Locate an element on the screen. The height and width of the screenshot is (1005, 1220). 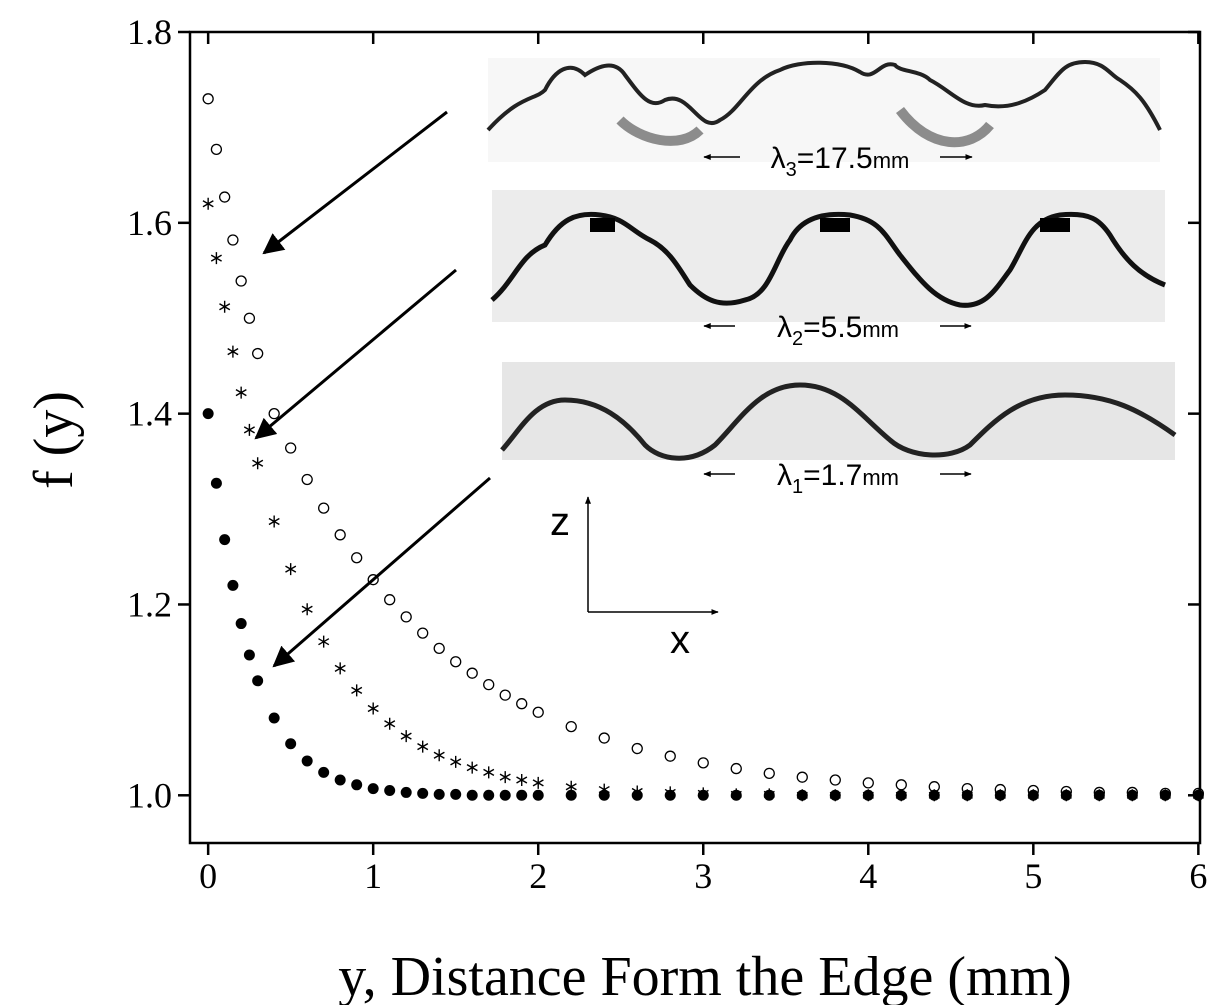
inset-1-bg is located at coordinates (838, 411).